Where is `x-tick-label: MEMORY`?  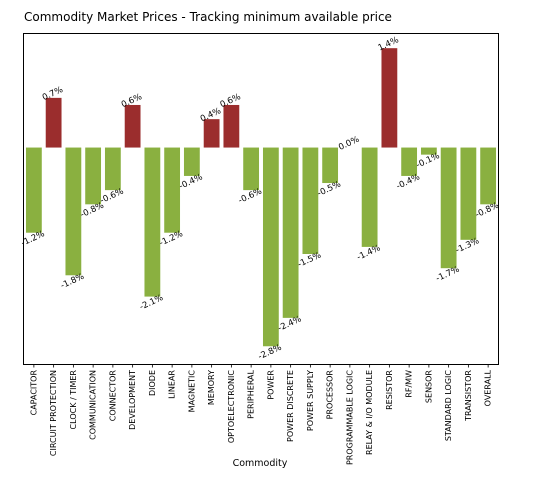 x-tick-label: MEMORY is located at coordinates (211, 387).